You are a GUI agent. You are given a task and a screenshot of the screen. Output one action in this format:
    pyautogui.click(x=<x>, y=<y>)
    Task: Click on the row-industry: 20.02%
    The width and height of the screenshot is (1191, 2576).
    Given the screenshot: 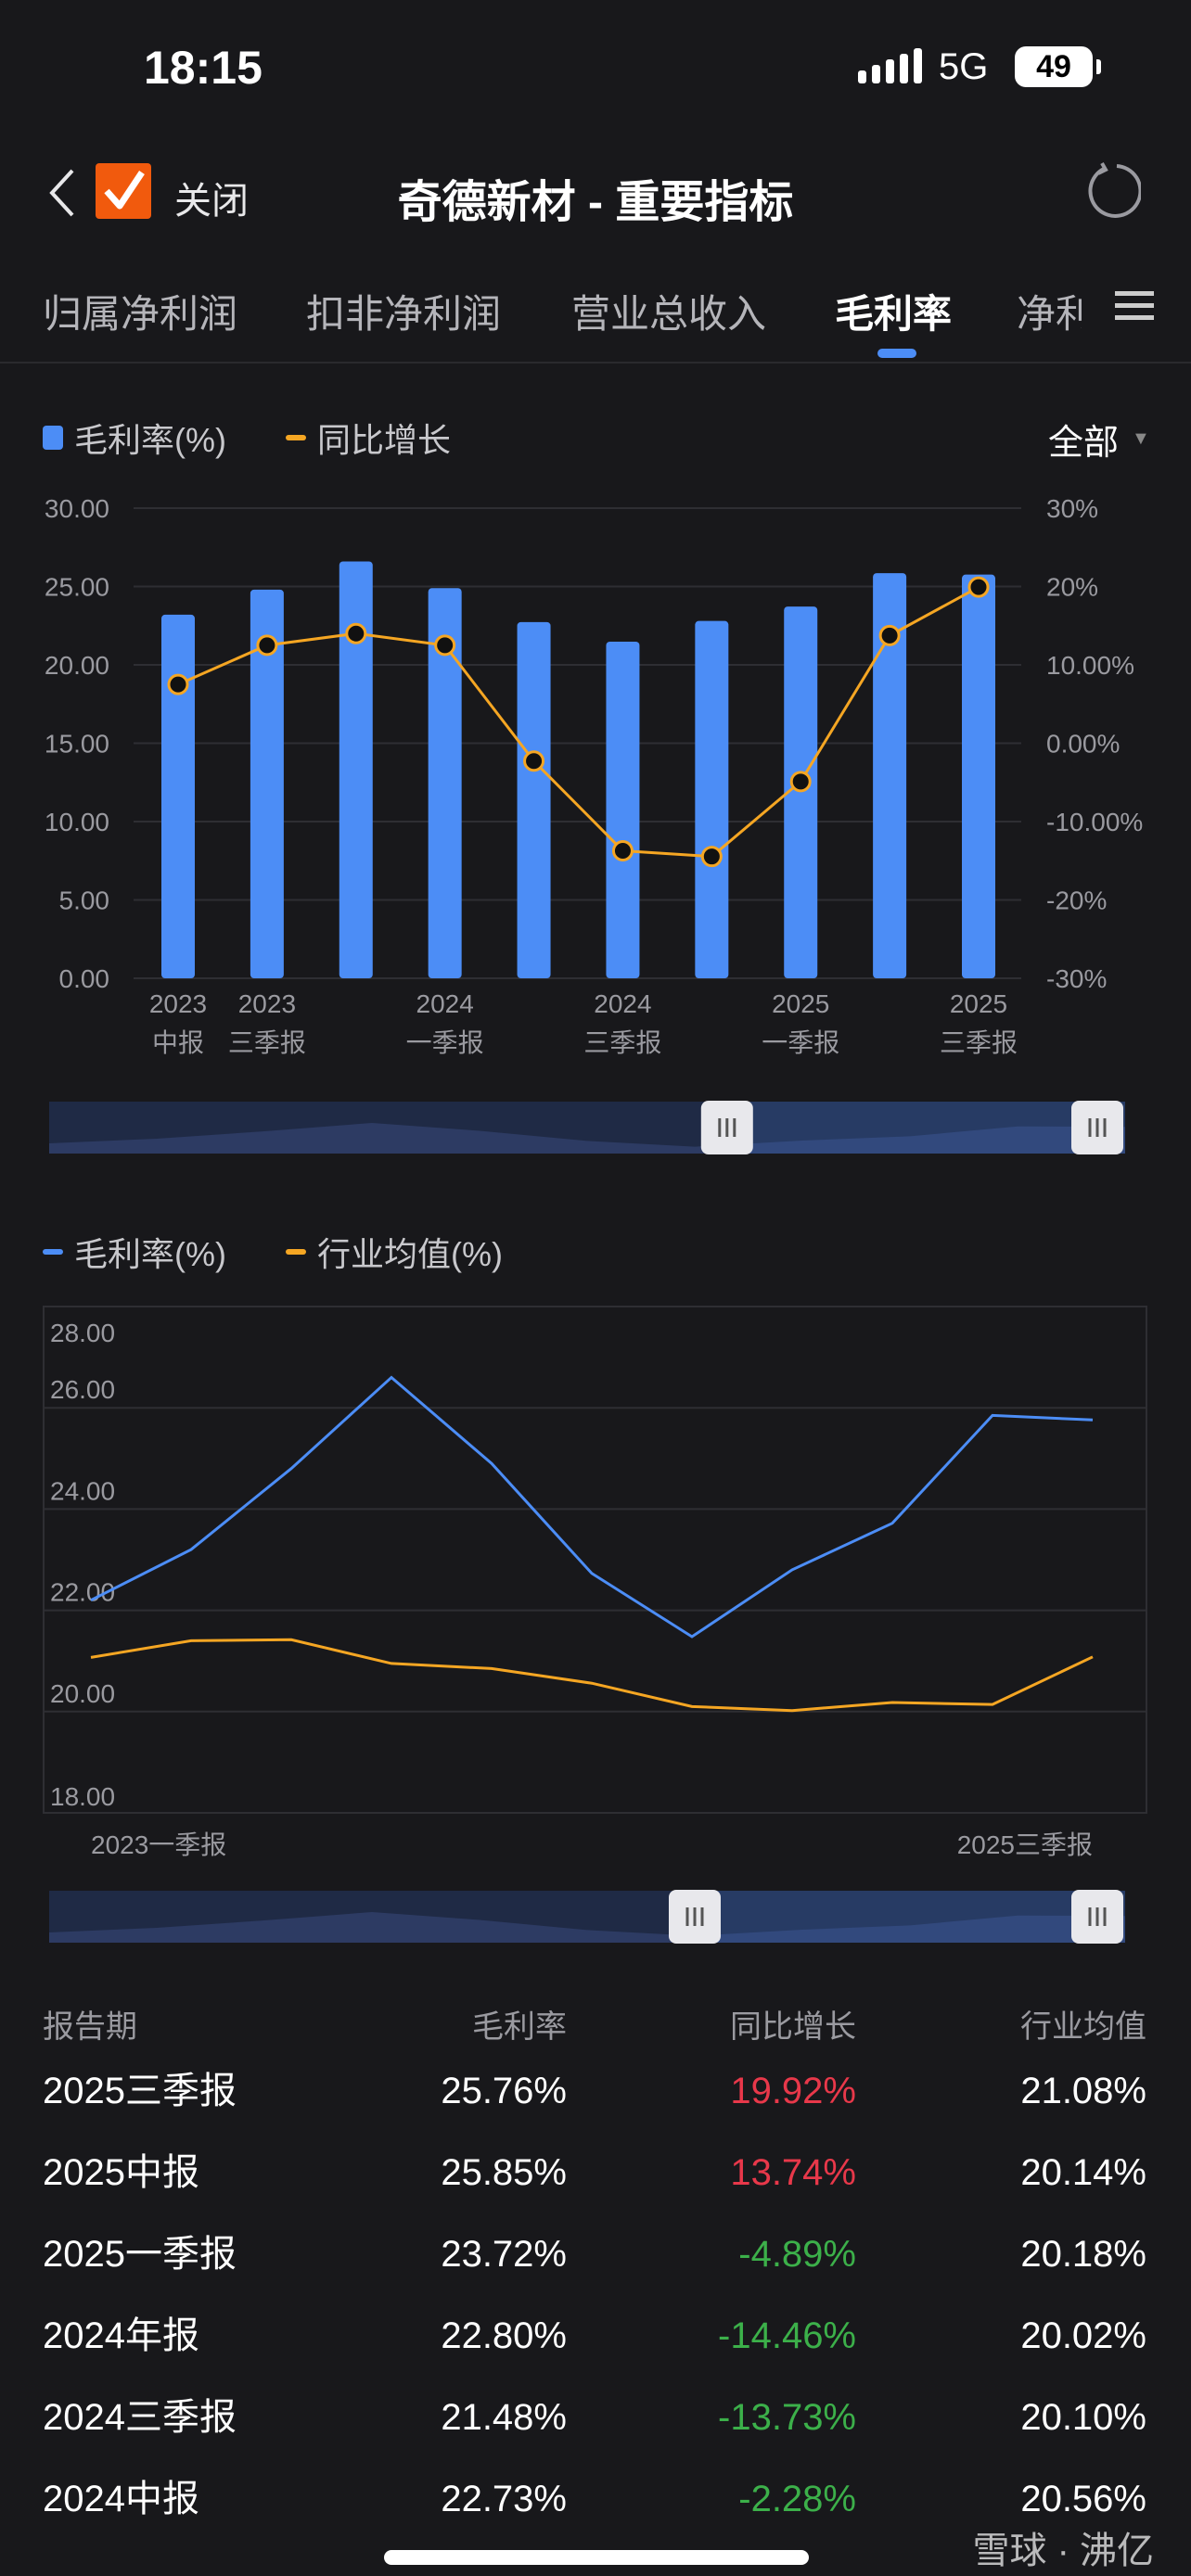 What is the action you would take?
    pyautogui.click(x=1083, y=2335)
    